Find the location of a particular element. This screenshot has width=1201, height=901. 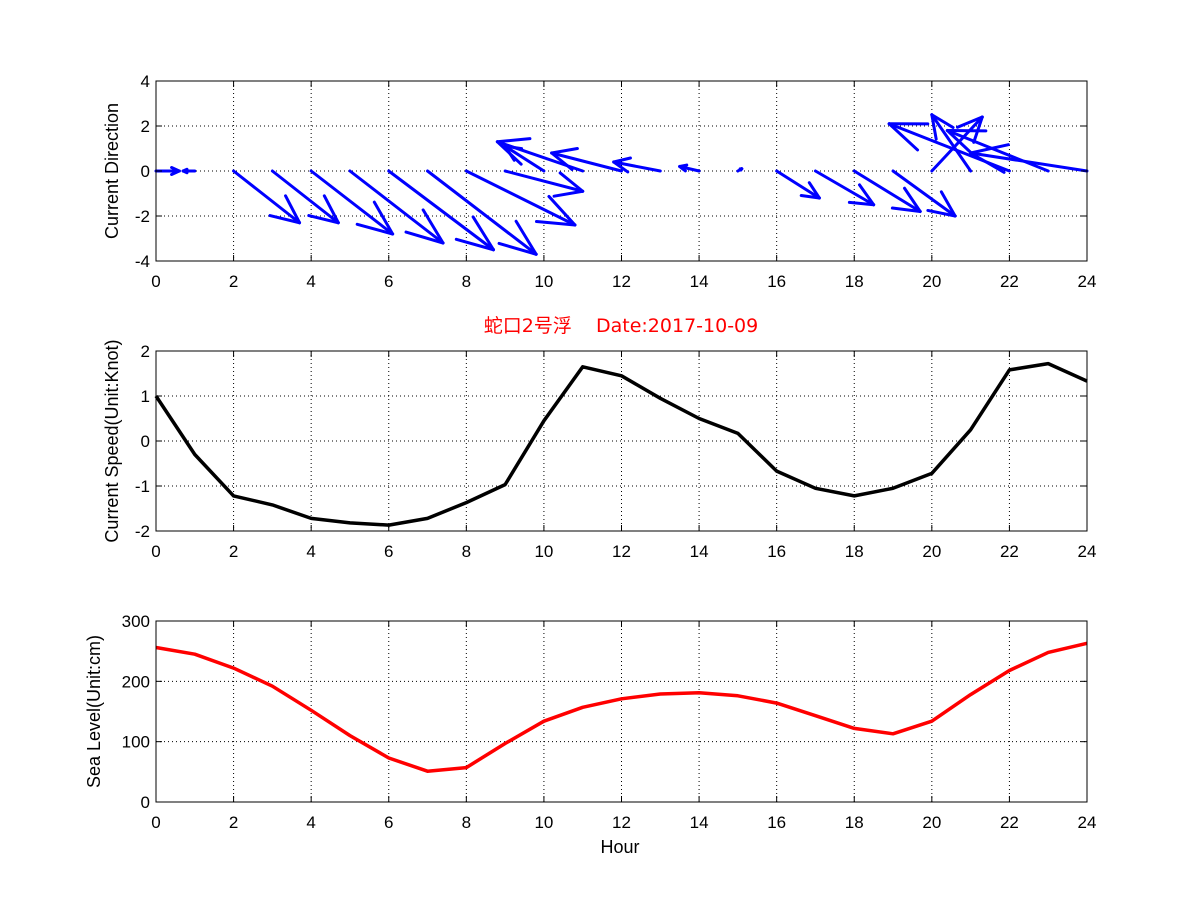

speed-line is located at coordinates (621, 444).